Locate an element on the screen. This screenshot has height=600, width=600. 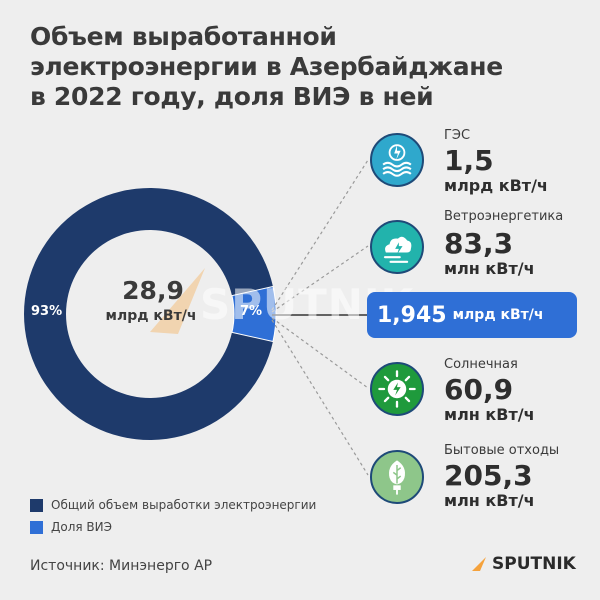
bio-unit: млн кВт/ч is located at coordinates (489, 500).